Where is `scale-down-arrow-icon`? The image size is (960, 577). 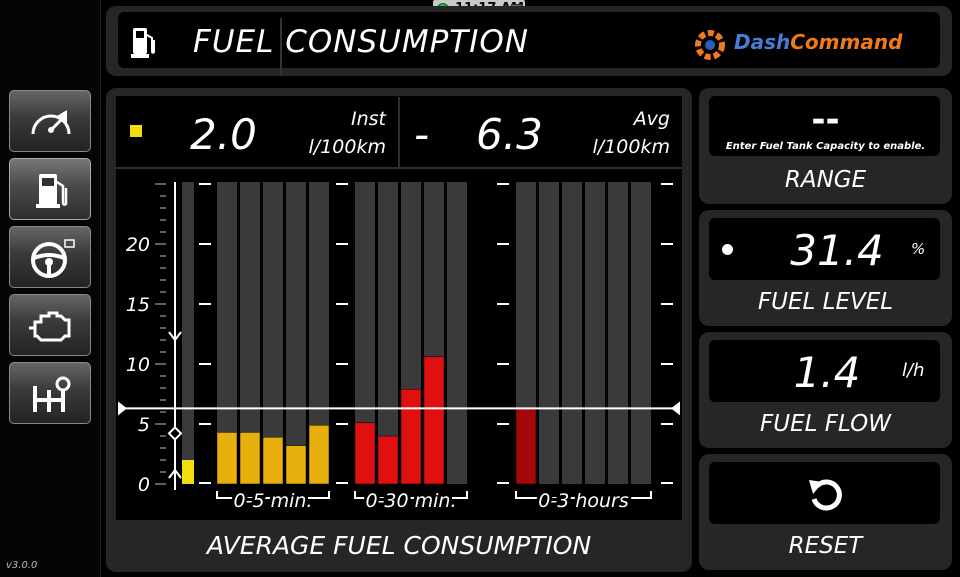
scale-down-arrow-icon is located at coordinates (175, 336).